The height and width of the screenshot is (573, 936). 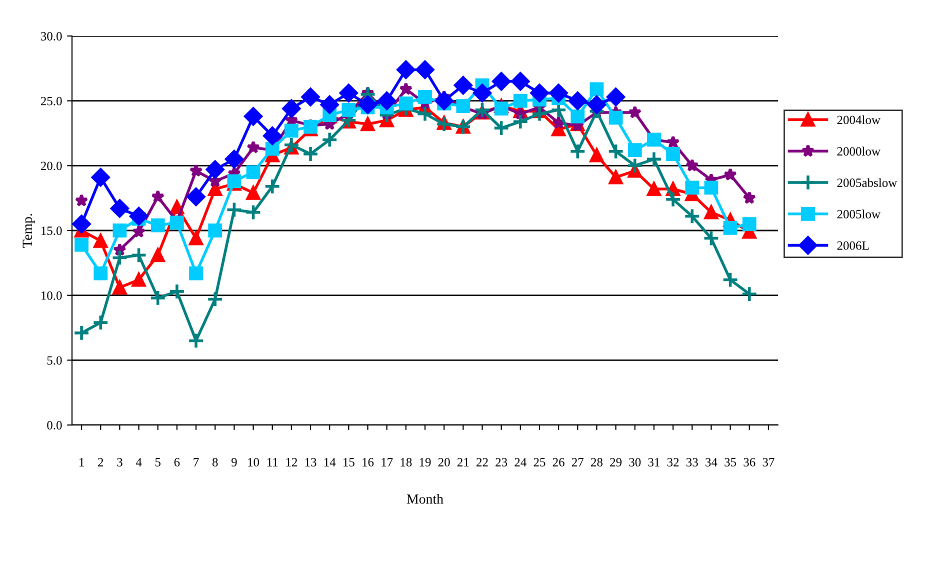 What do you see at coordinates (28, 231) in the screenshot?
I see `y-axis-title: Temp.` at bounding box center [28, 231].